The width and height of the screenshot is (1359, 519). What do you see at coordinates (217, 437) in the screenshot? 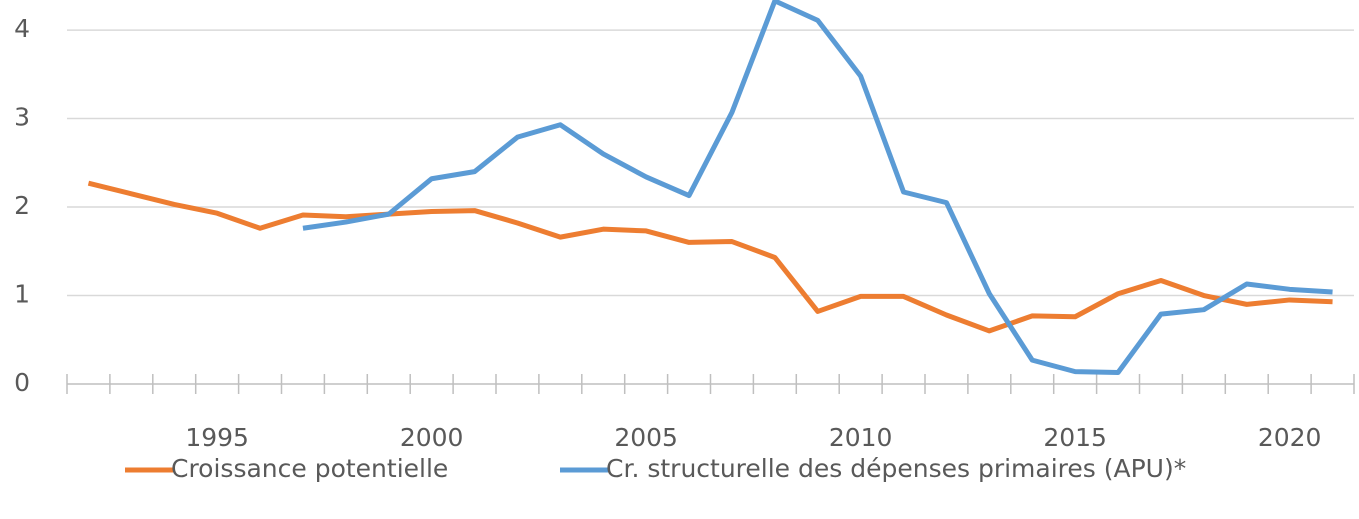
I see `x-tick-label: 1995` at bounding box center [217, 437].